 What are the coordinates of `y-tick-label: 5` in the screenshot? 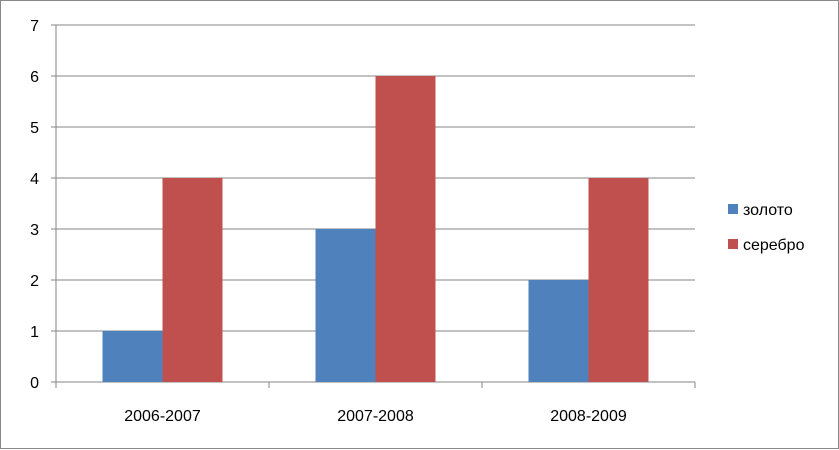 It's located at (34, 128).